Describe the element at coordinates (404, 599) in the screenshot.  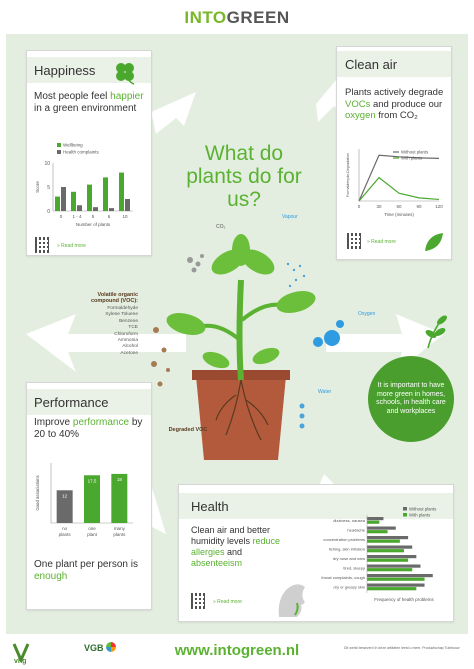
I see `x-axis-label: Frequency of health problems` at that location.